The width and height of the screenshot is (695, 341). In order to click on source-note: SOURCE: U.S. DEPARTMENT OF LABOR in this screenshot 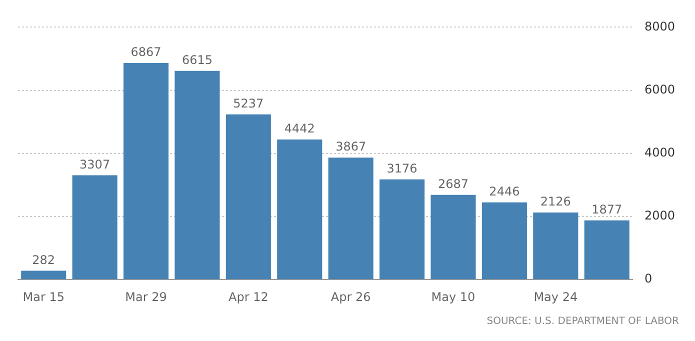, I will do `click(583, 321)`.